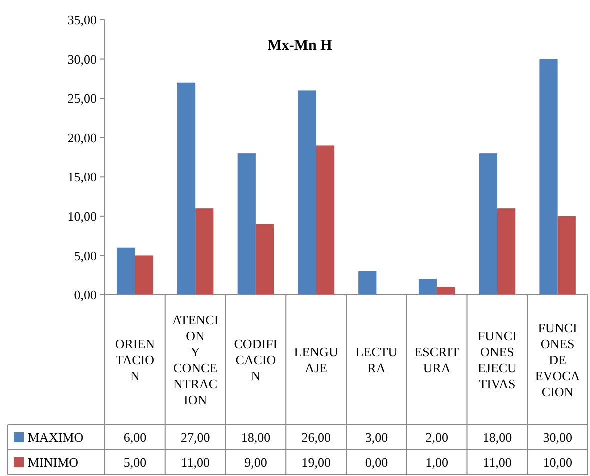  I want to click on data-label: 6,00, so click(135, 438).